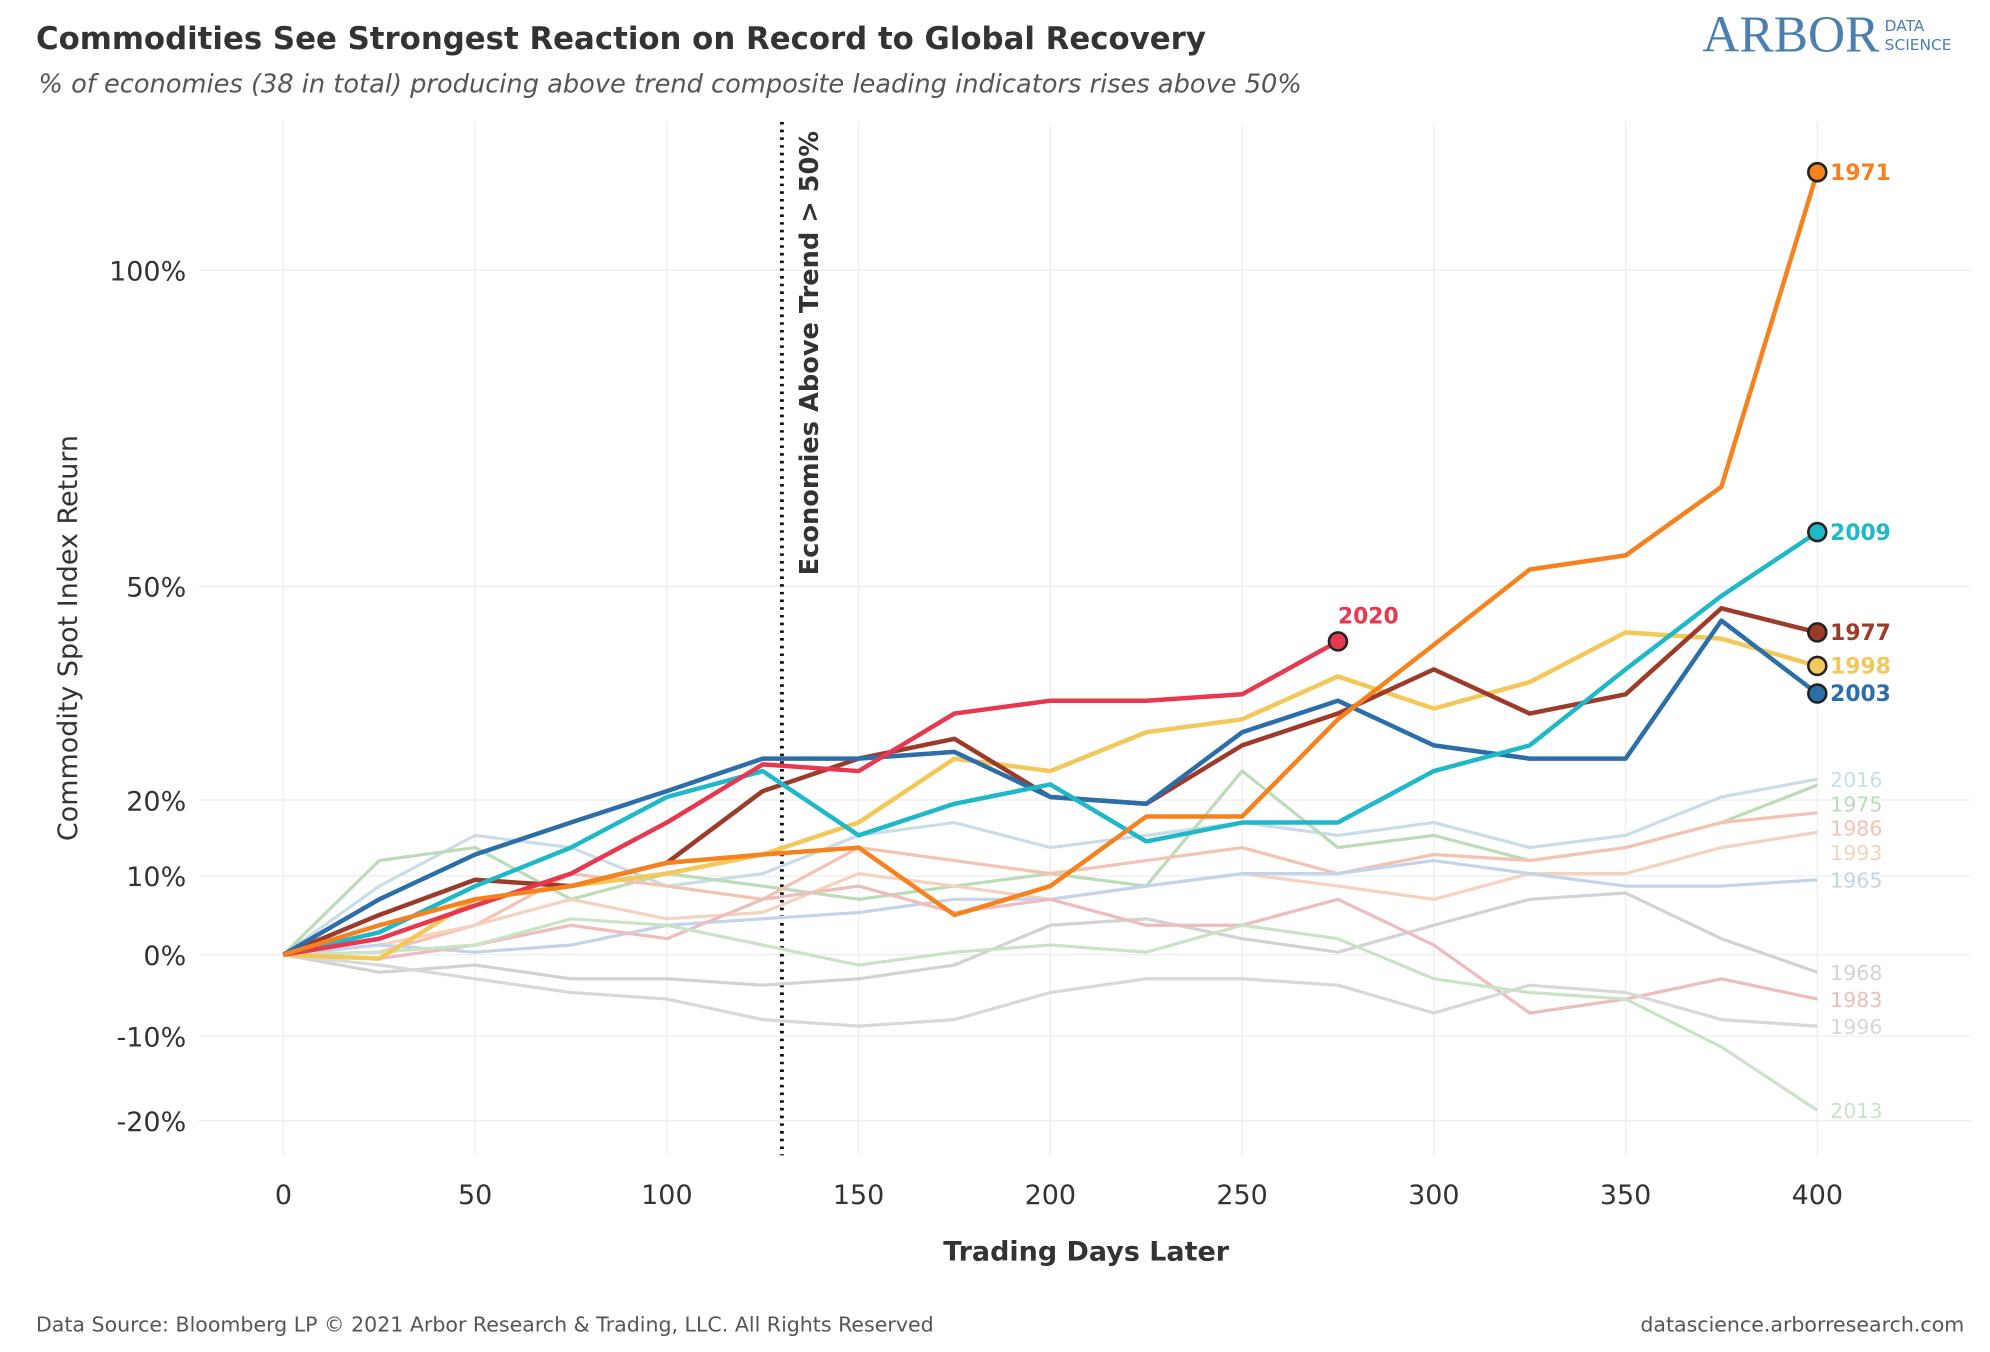  What do you see at coordinates (1856, 804) in the screenshot?
I see `series-label: 1975` at bounding box center [1856, 804].